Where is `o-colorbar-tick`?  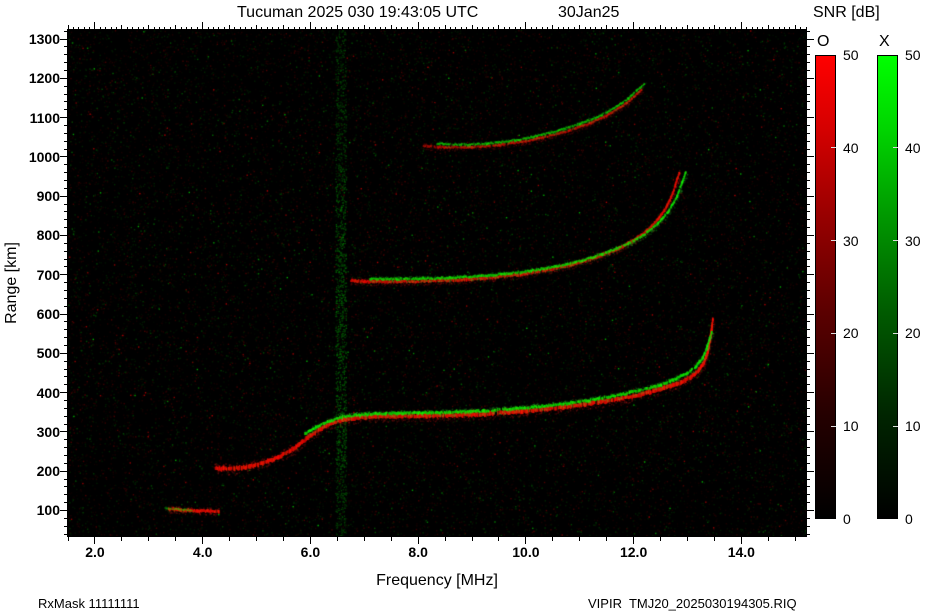
o-colorbar-tick is located at coordinates (833, 426).